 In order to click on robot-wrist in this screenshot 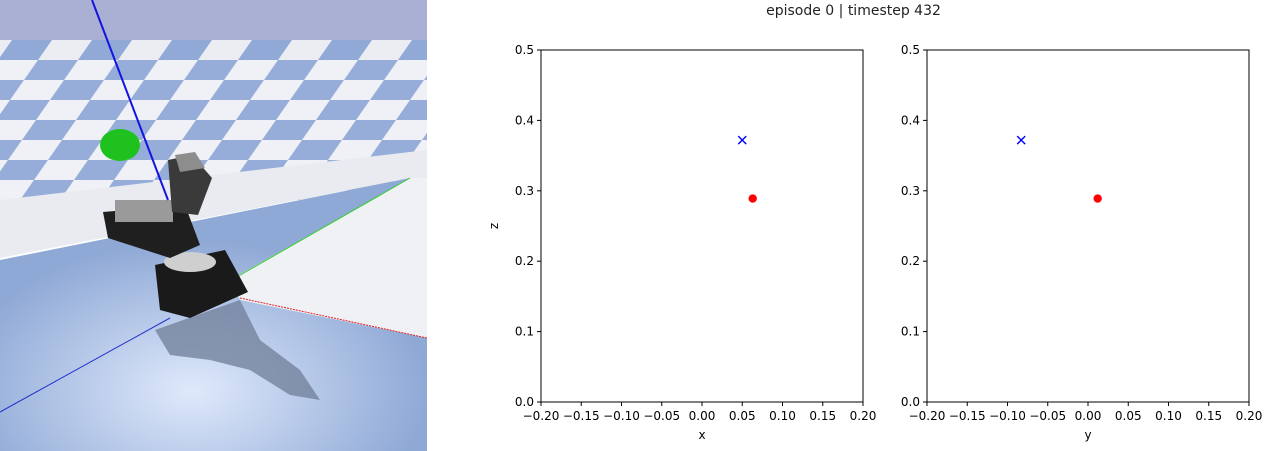, I will do `click(190, 185)`.